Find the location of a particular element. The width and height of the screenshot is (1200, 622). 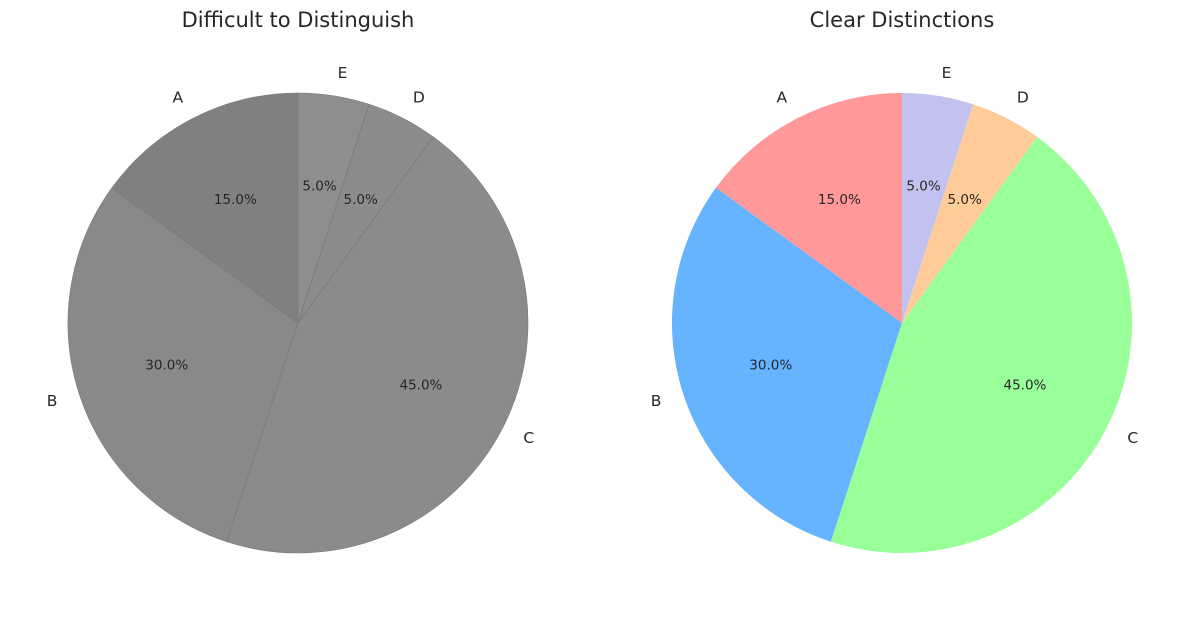

pie-slice-clear-d is located at coordinates (970, 213).